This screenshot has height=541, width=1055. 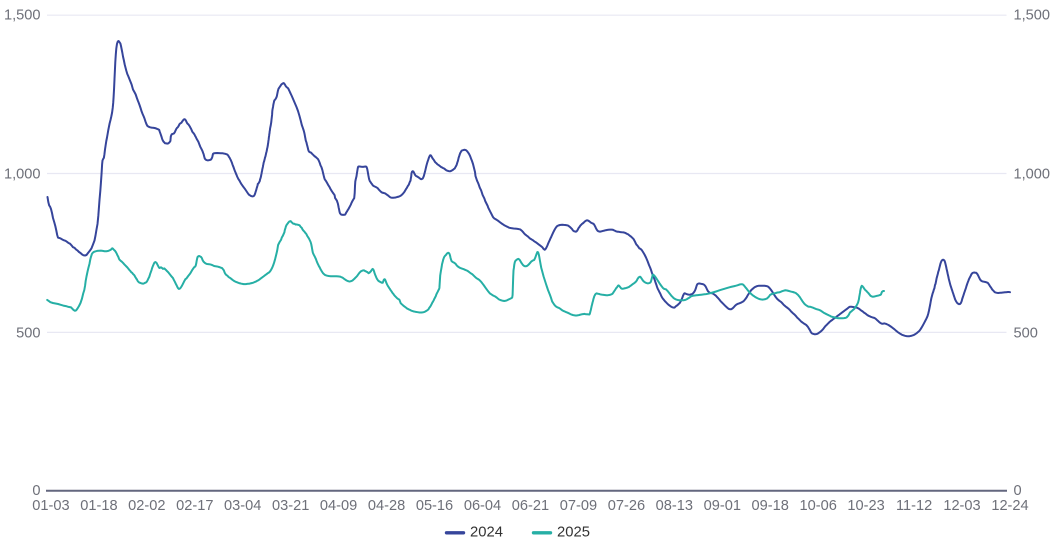 I want to click on svg-text: 09-18, so click(x=770, y=506).